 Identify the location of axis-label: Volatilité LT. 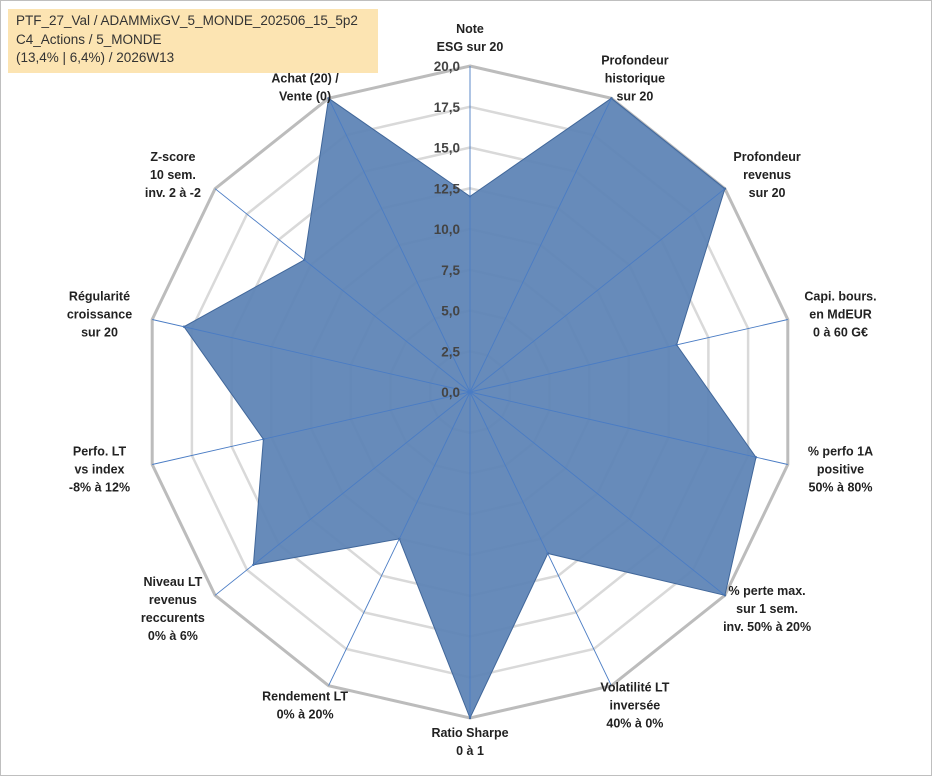
(634, 688).